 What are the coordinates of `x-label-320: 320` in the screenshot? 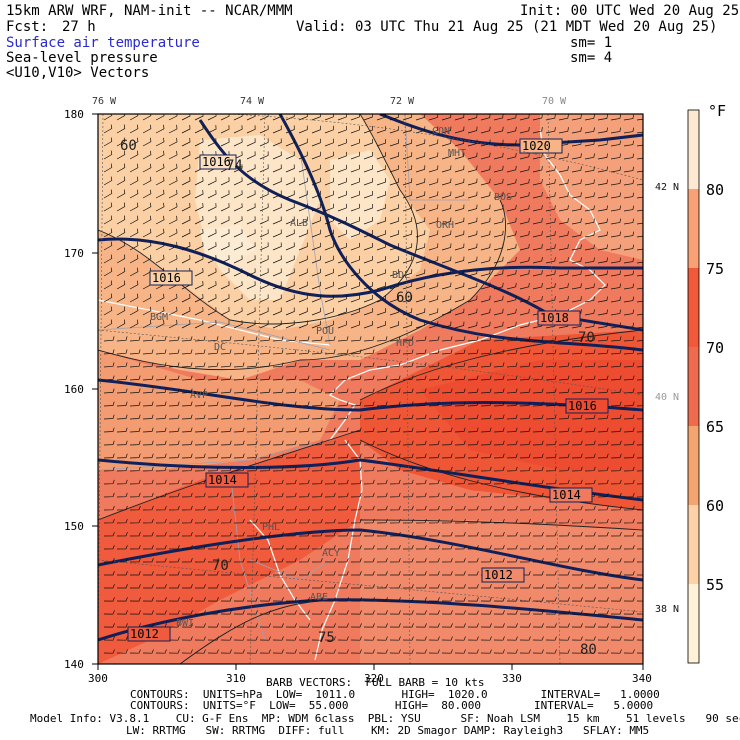 It's located at (374, 678).